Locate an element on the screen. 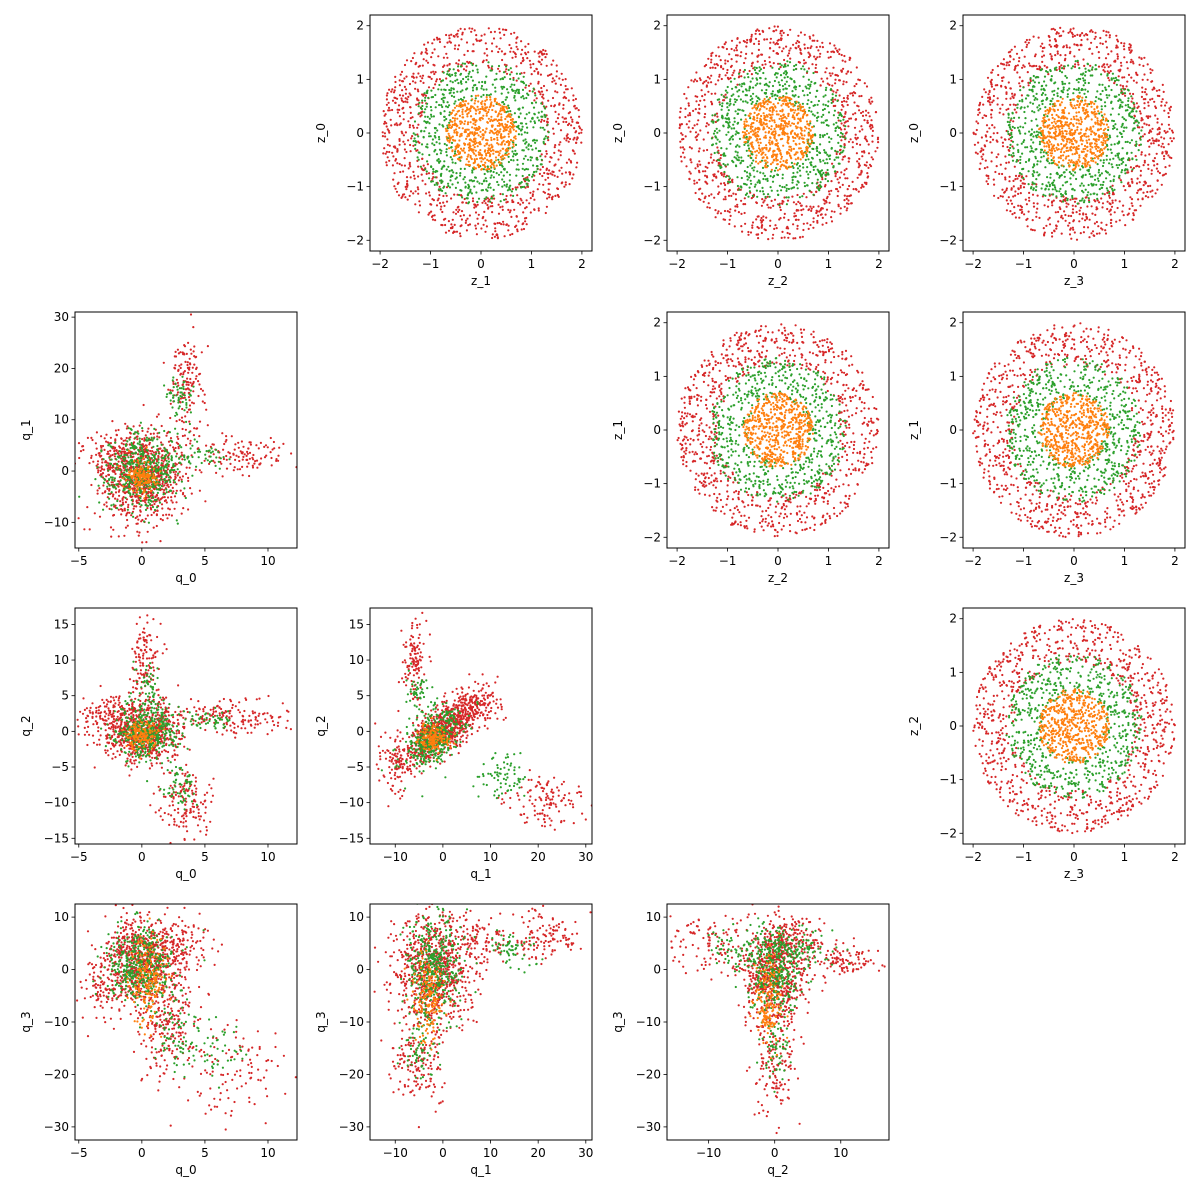 This screenshot has height=1200, width=1200. y-tick-label: 0 is located at coordinates (657, 133).